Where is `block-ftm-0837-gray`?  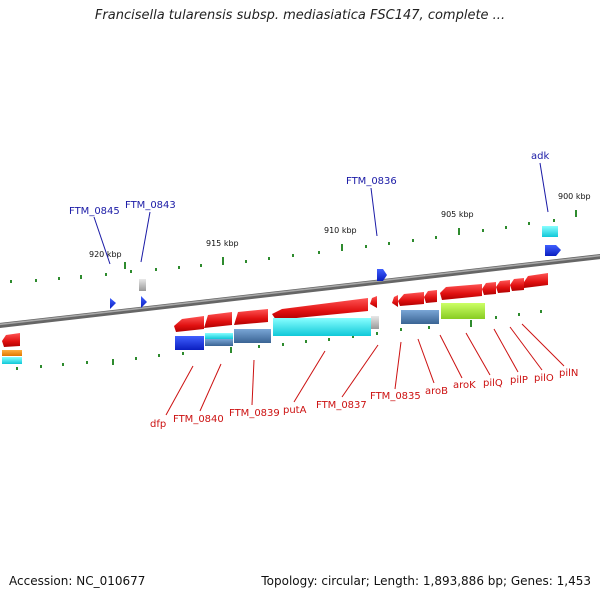 block-ftm-0837-gray is located at coordinates (375, 322).